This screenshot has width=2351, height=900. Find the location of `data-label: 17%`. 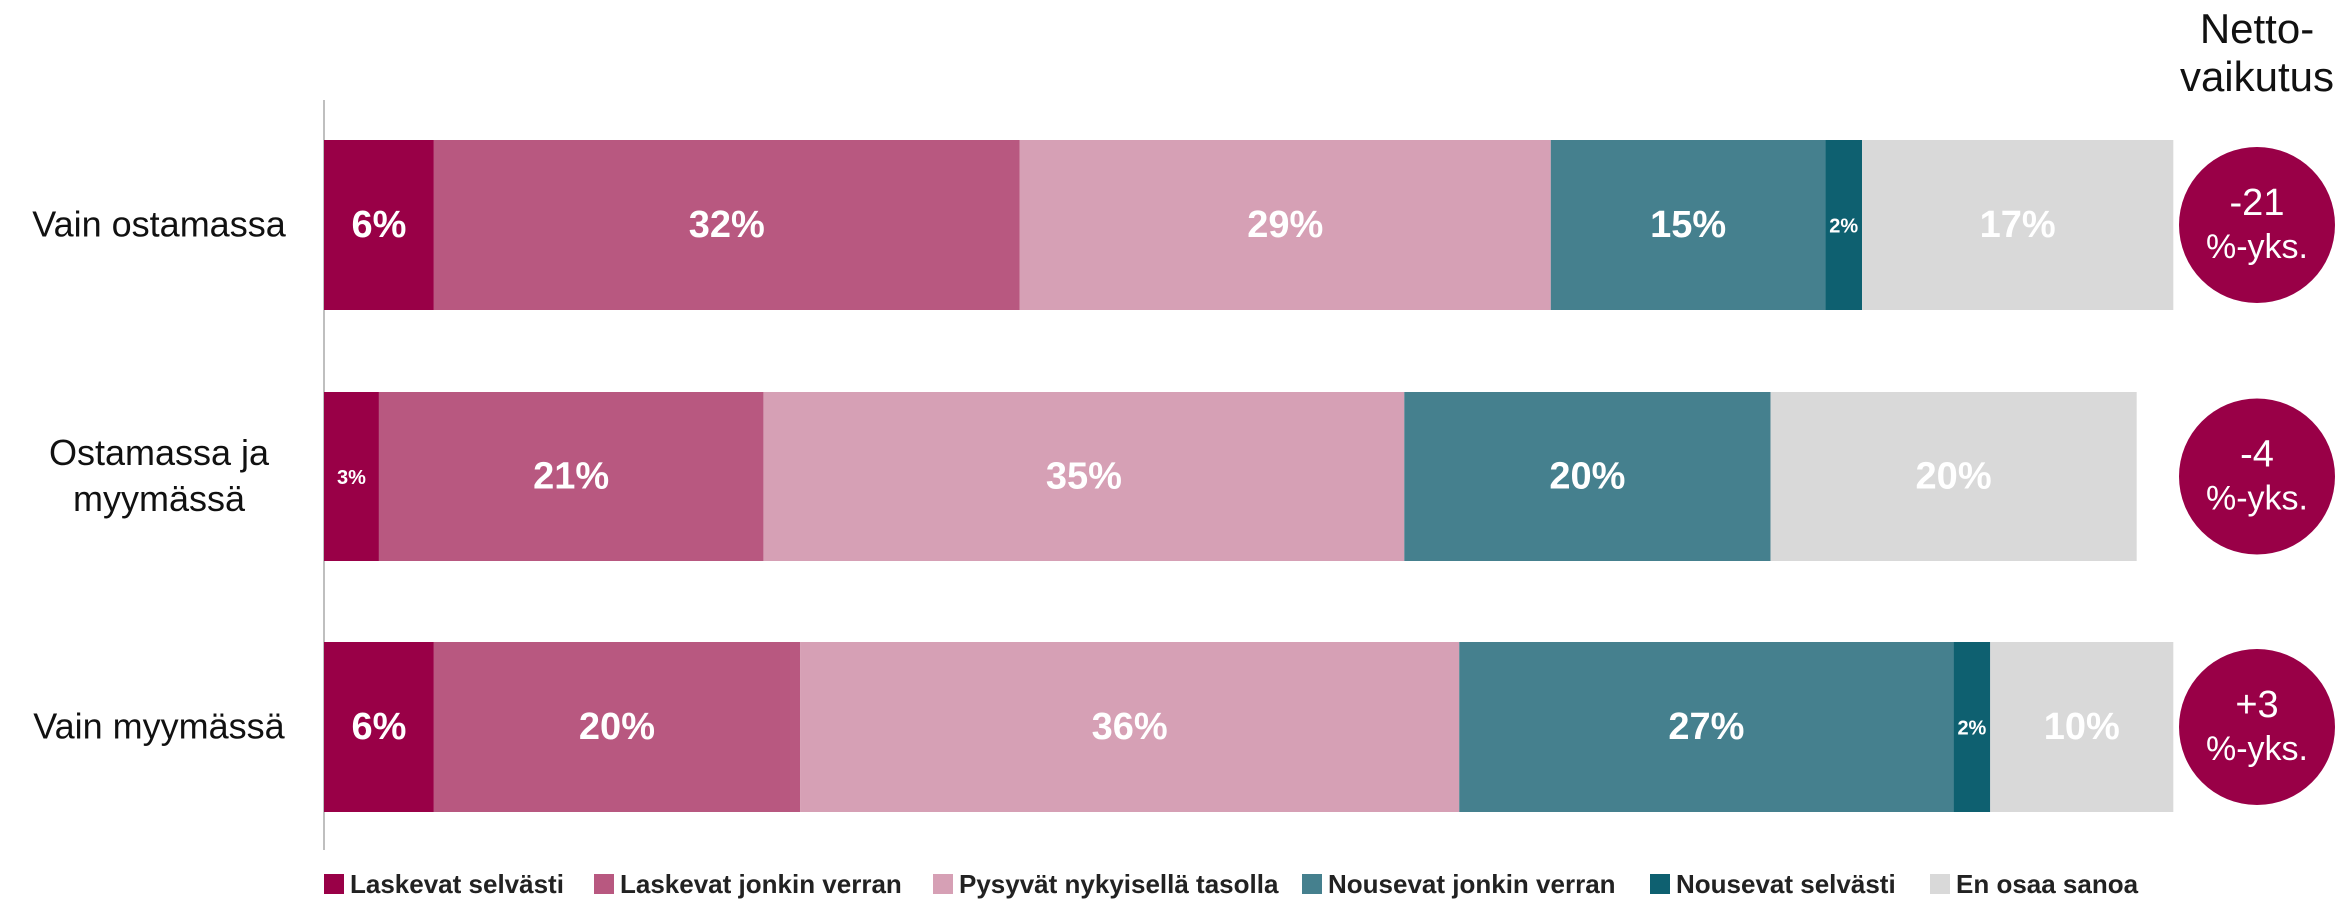

data-label: 17% is located at coordinates (2018, 225).